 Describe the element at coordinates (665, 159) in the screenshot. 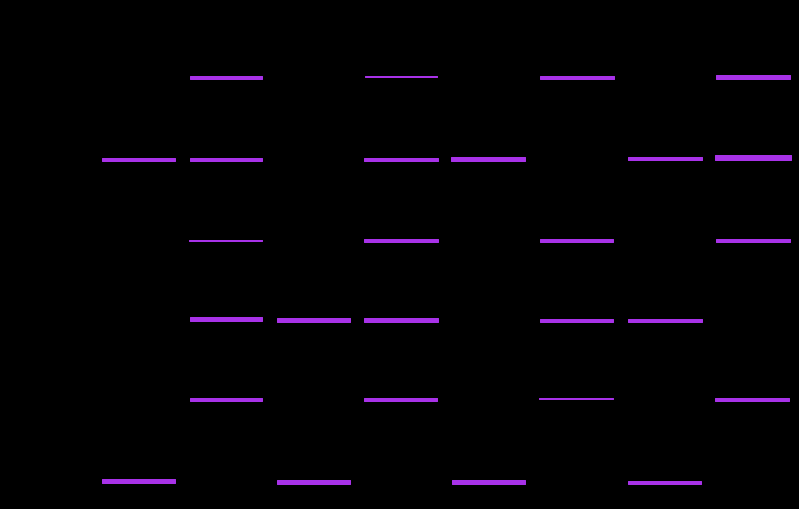

I see `dash-marker-r2c7` at that location.